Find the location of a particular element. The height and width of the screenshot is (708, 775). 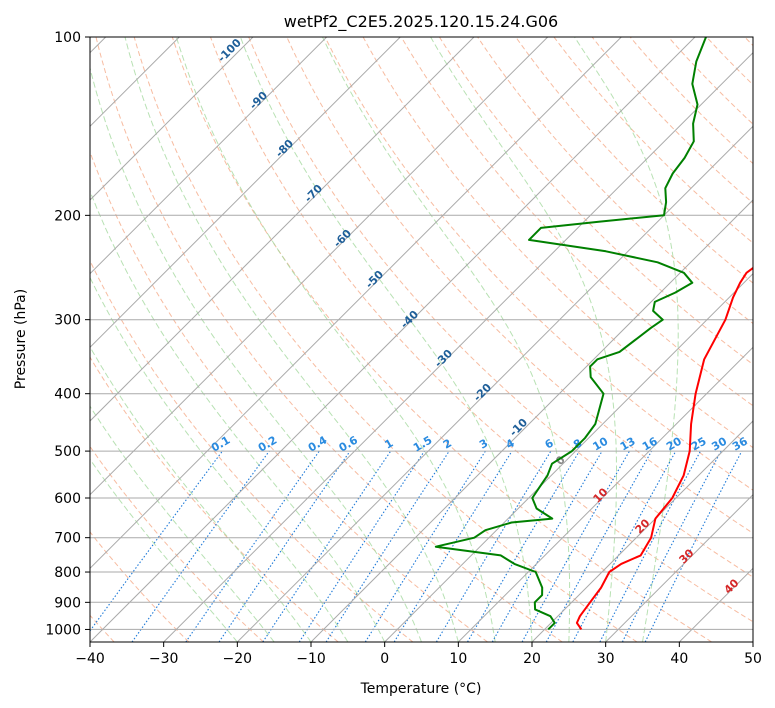

y-tick-label: 300 is located at coordinates (67, 321).